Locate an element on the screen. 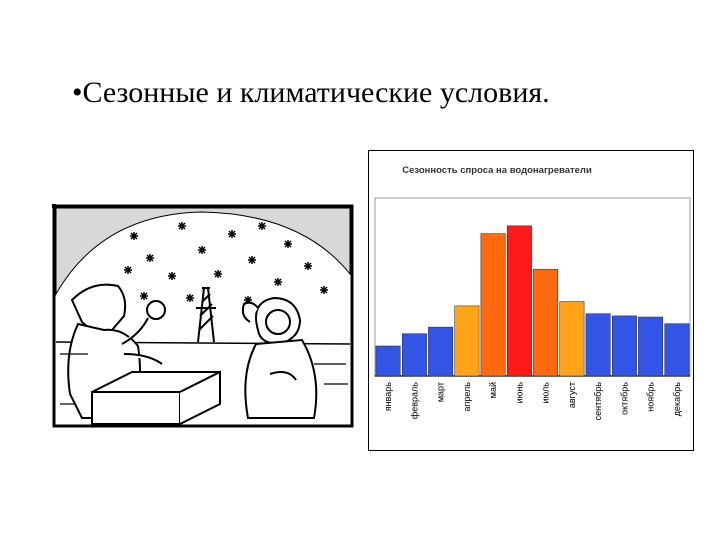 Image resolution: width=720 pixels, height=540 pixels. x-tick-label: май is located at coordinates (493, 390).